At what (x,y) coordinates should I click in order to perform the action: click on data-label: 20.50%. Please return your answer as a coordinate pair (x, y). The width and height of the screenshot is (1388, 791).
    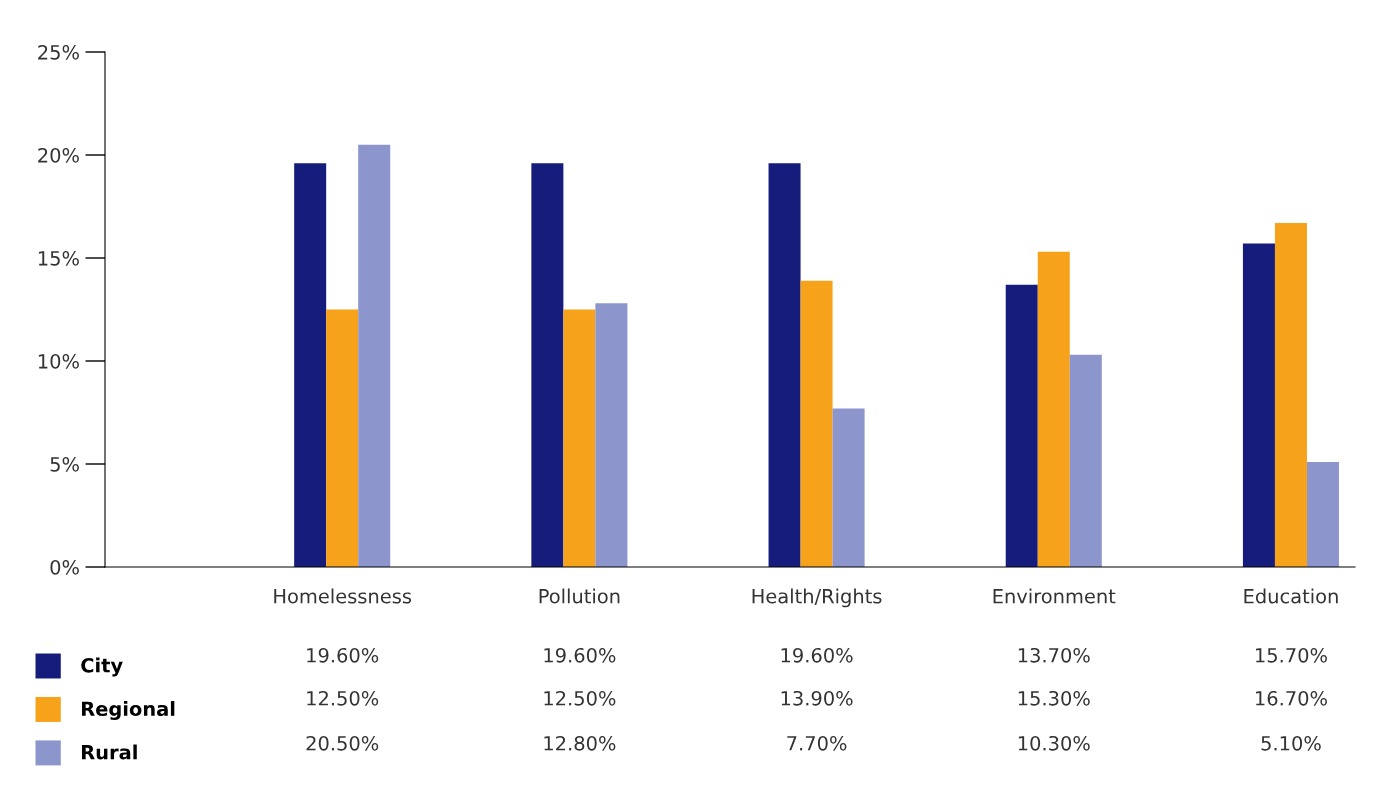
    Looking at the image, I should click on (342, 743).